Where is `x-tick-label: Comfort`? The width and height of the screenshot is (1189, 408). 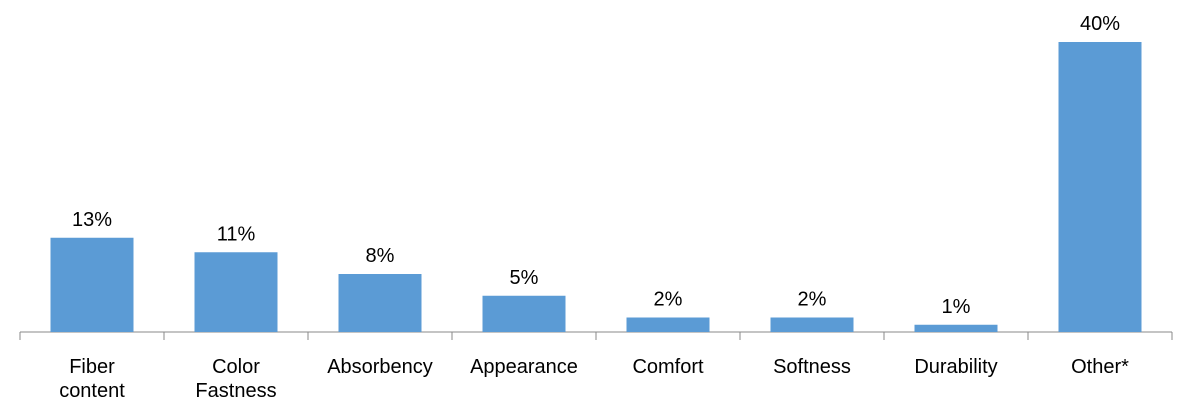
x-tick-label: Comfort is located at coordinates (668, 367).